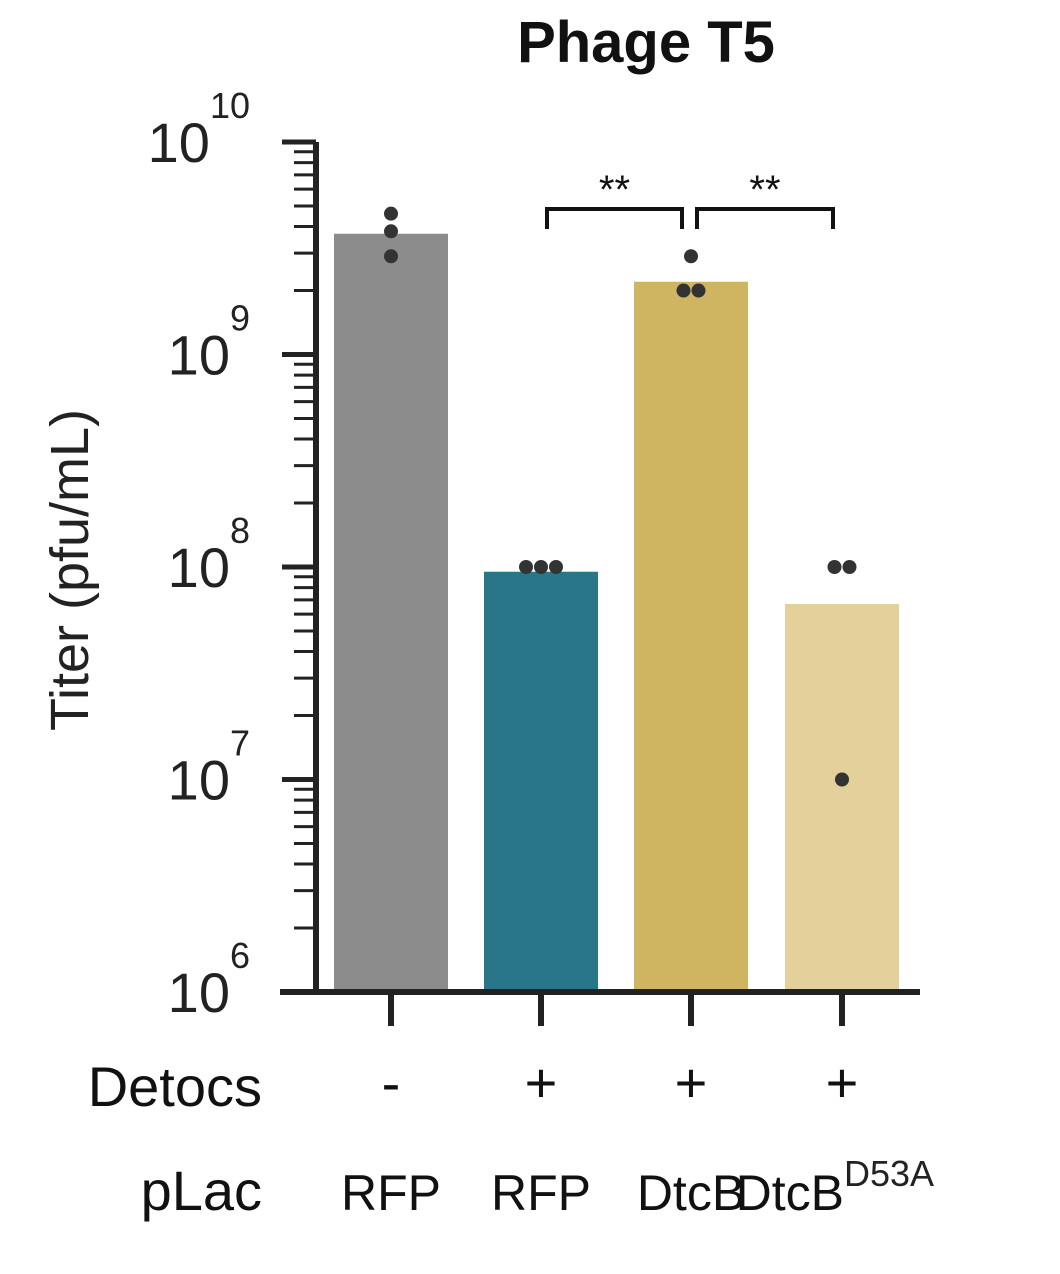 This screenshot has height=1274, width=1060. What do you see at coordinates (889, 1173) in the screenshot?
I see `plac-superscript: D53A` at bounding box center [889, 1173].